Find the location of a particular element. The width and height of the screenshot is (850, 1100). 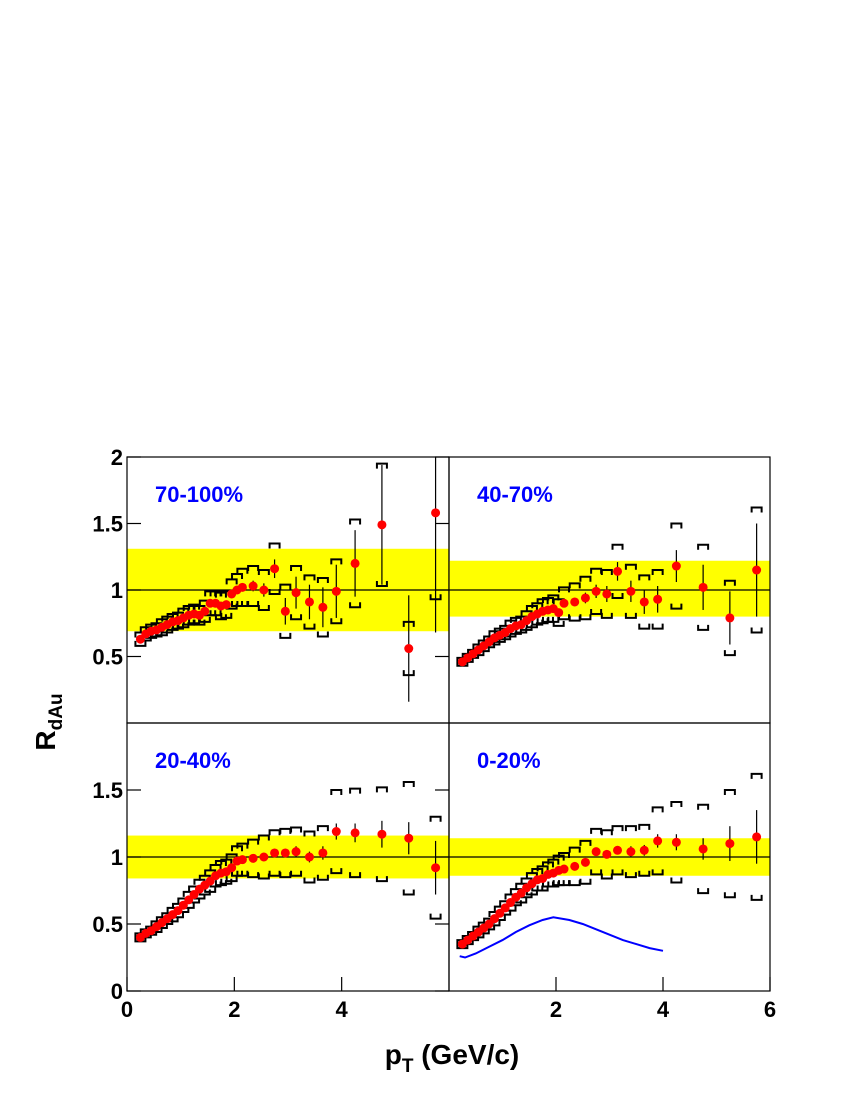

y-tick-label: 2 is located at coordinates (117, 457).